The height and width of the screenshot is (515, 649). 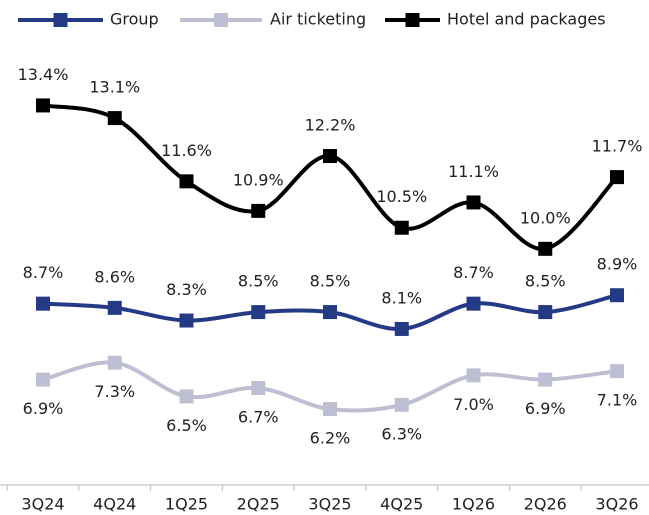 I want to click on x-tick-label: 3Q26, so click(x=616, y=504).